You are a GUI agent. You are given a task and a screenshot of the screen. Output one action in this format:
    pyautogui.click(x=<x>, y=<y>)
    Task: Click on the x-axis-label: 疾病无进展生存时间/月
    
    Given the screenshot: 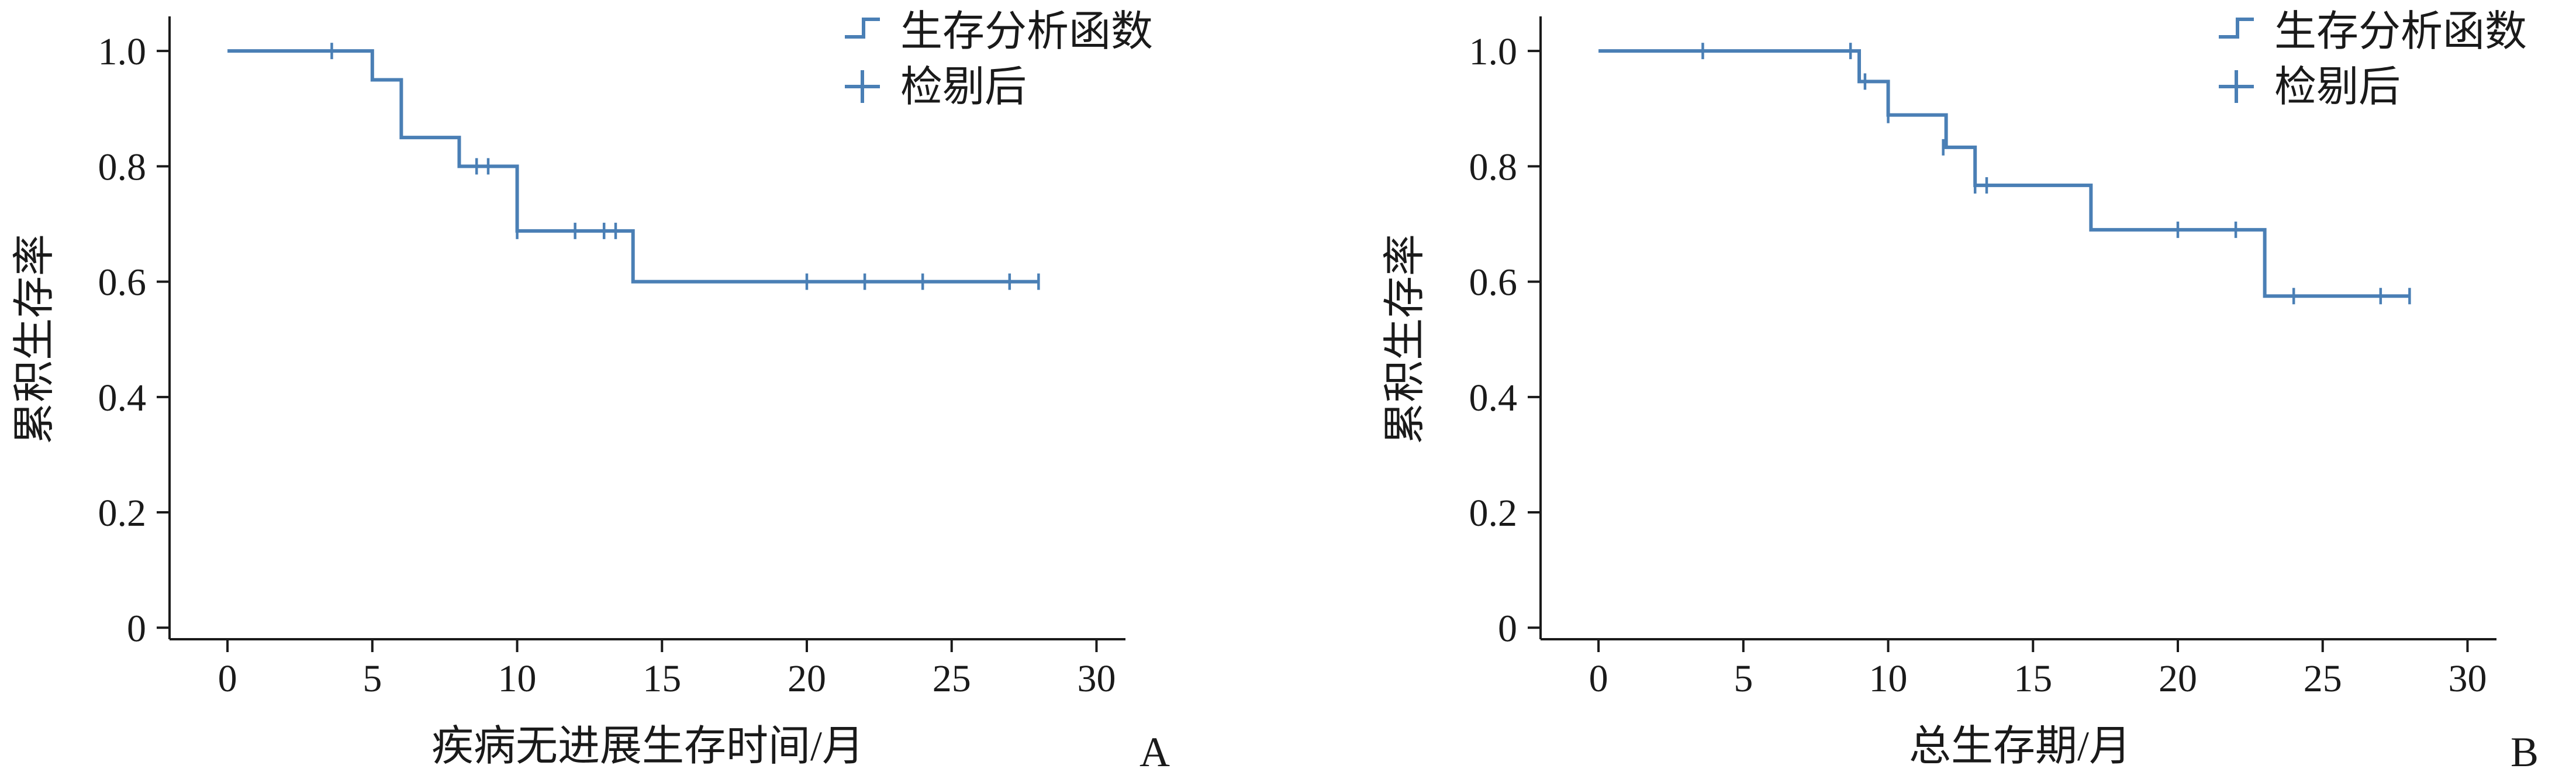 What is the action you would take?
    pyautogui.click(x=647, y=746)
    